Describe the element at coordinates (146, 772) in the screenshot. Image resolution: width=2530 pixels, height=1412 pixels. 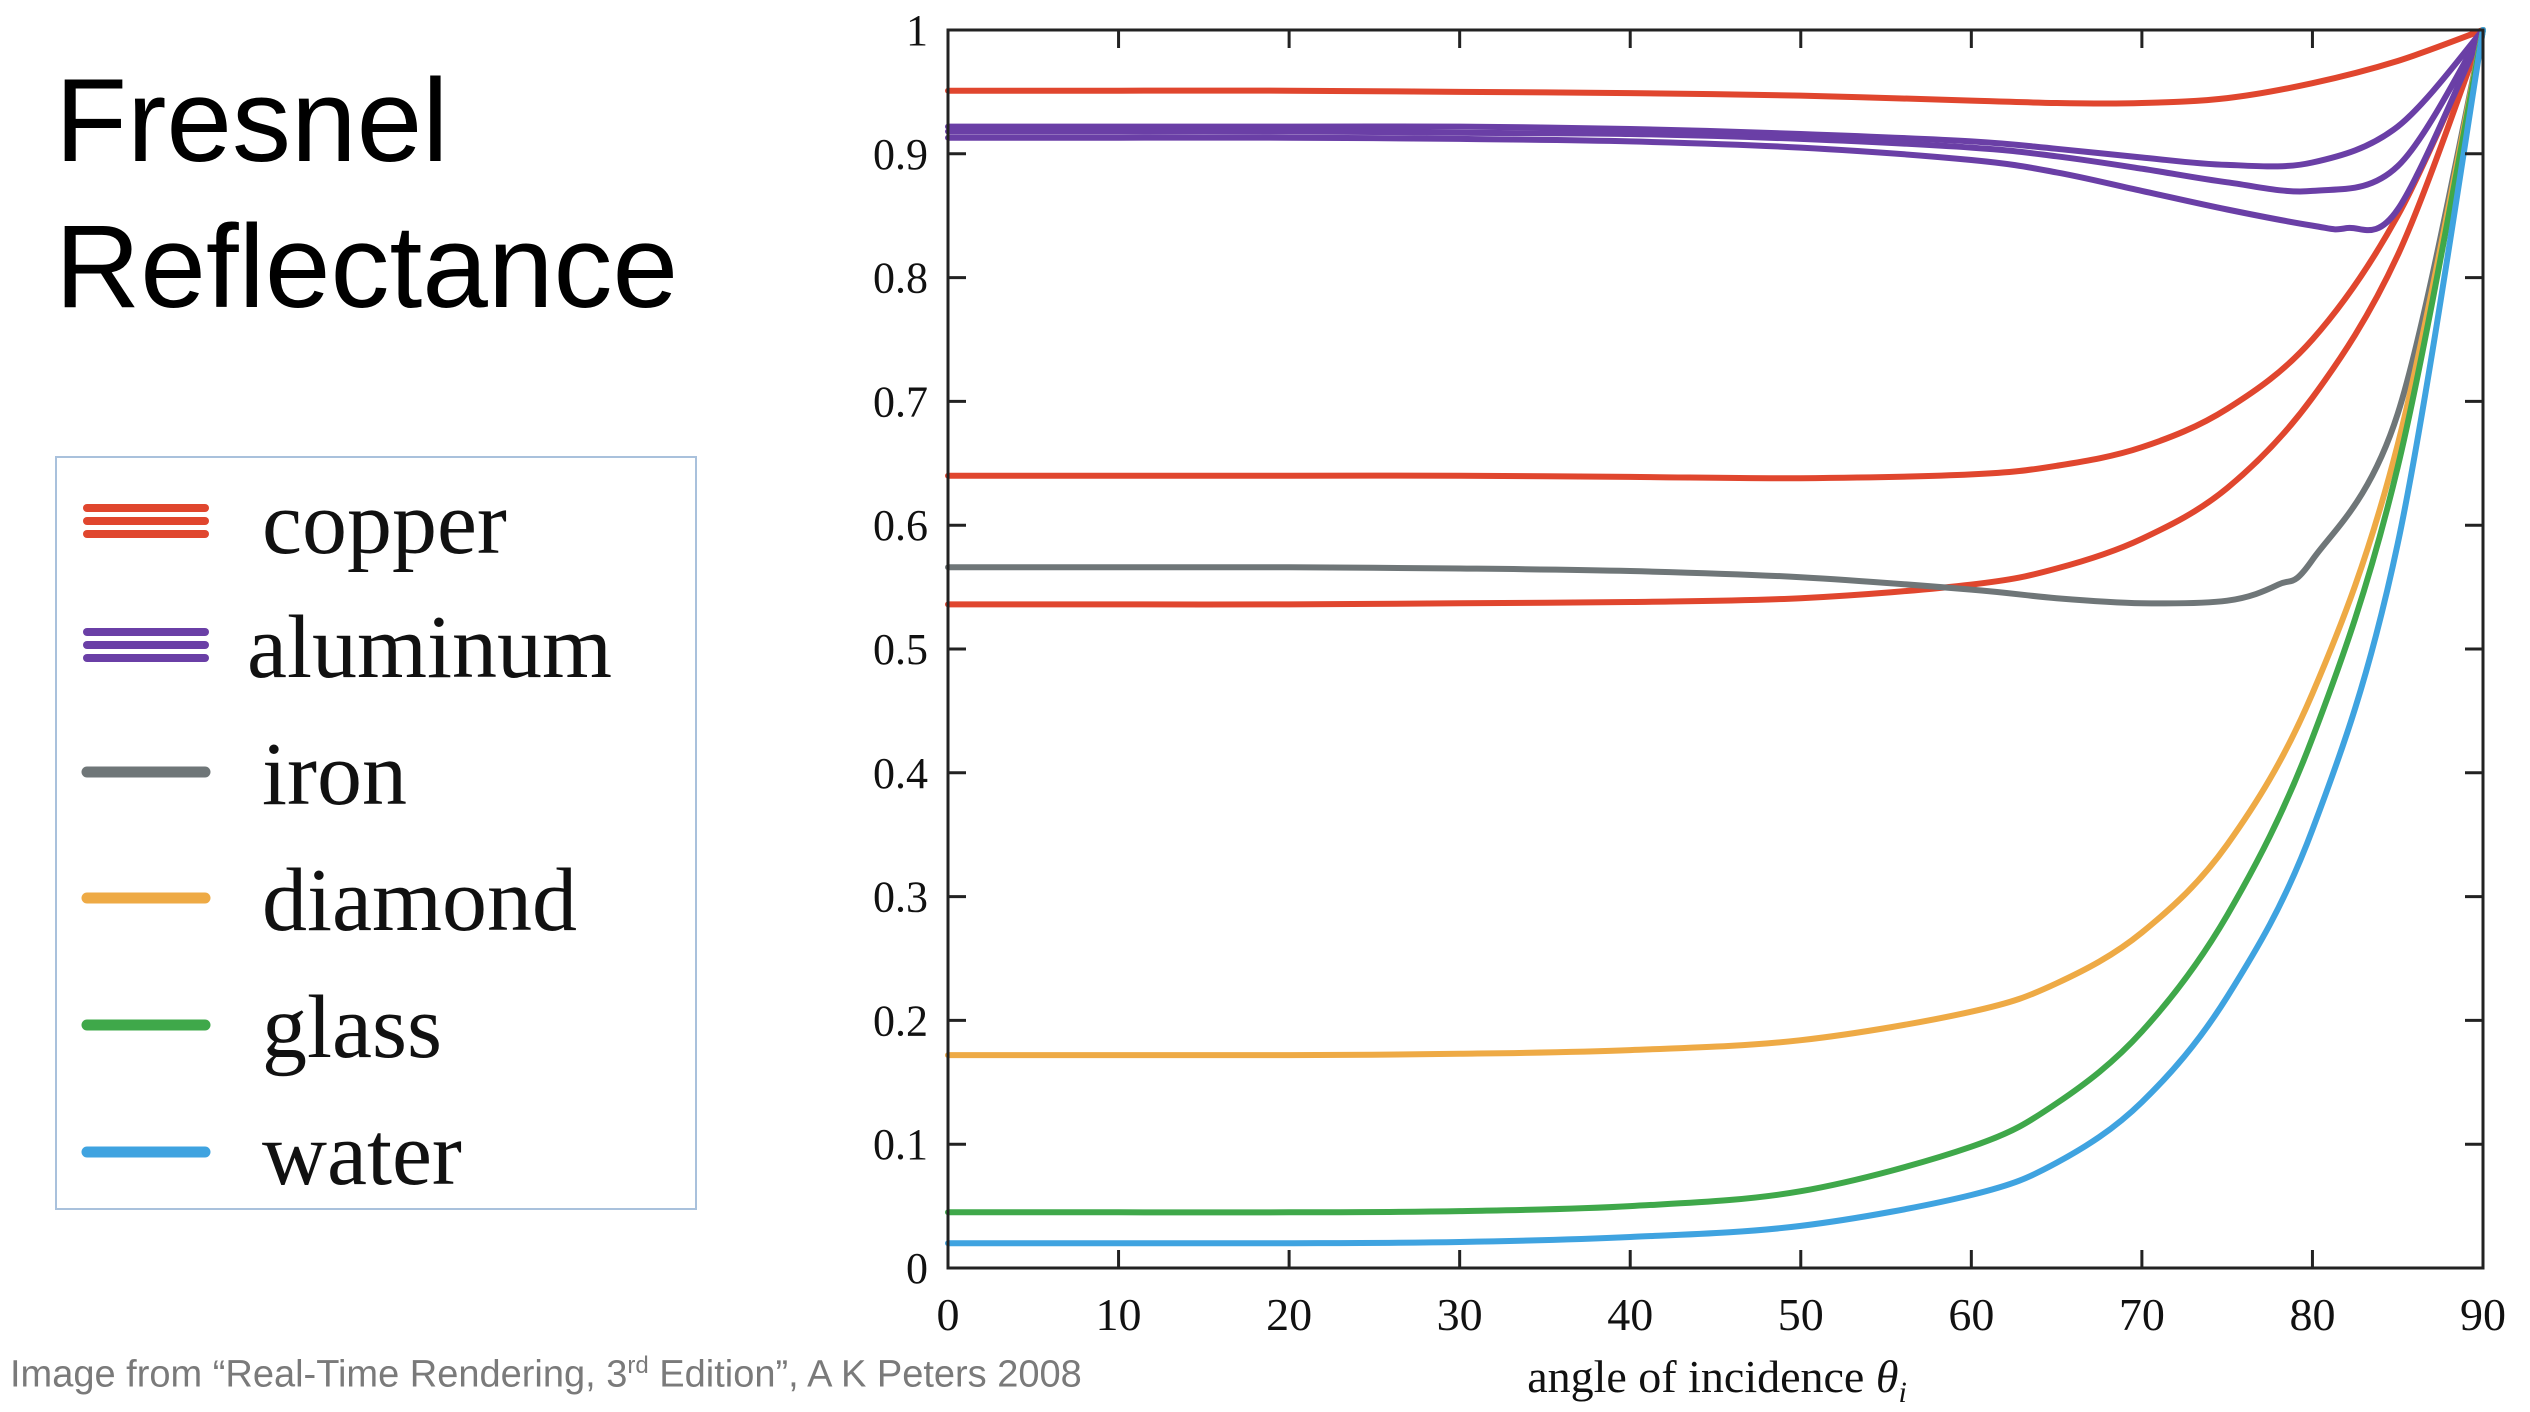
I see `legend-swatch-iron` at that location.